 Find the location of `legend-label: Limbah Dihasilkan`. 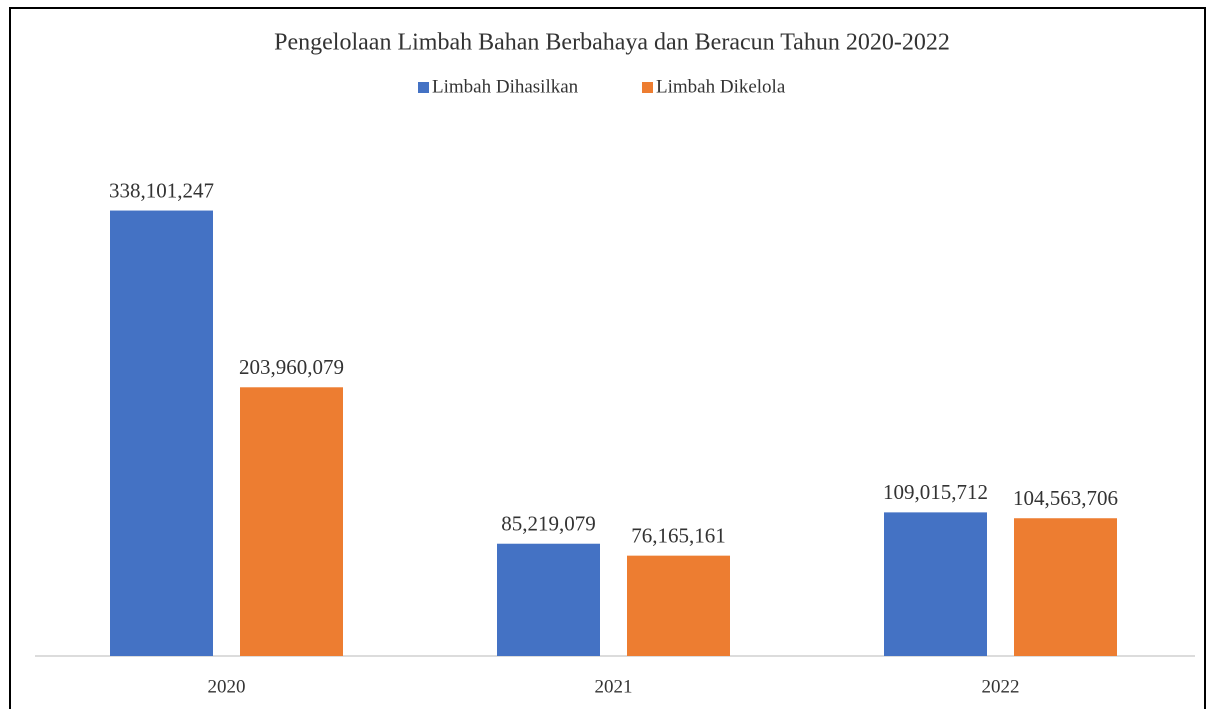

legend-label: Limbah Dihasilkan is located at coordinates (505, 86).